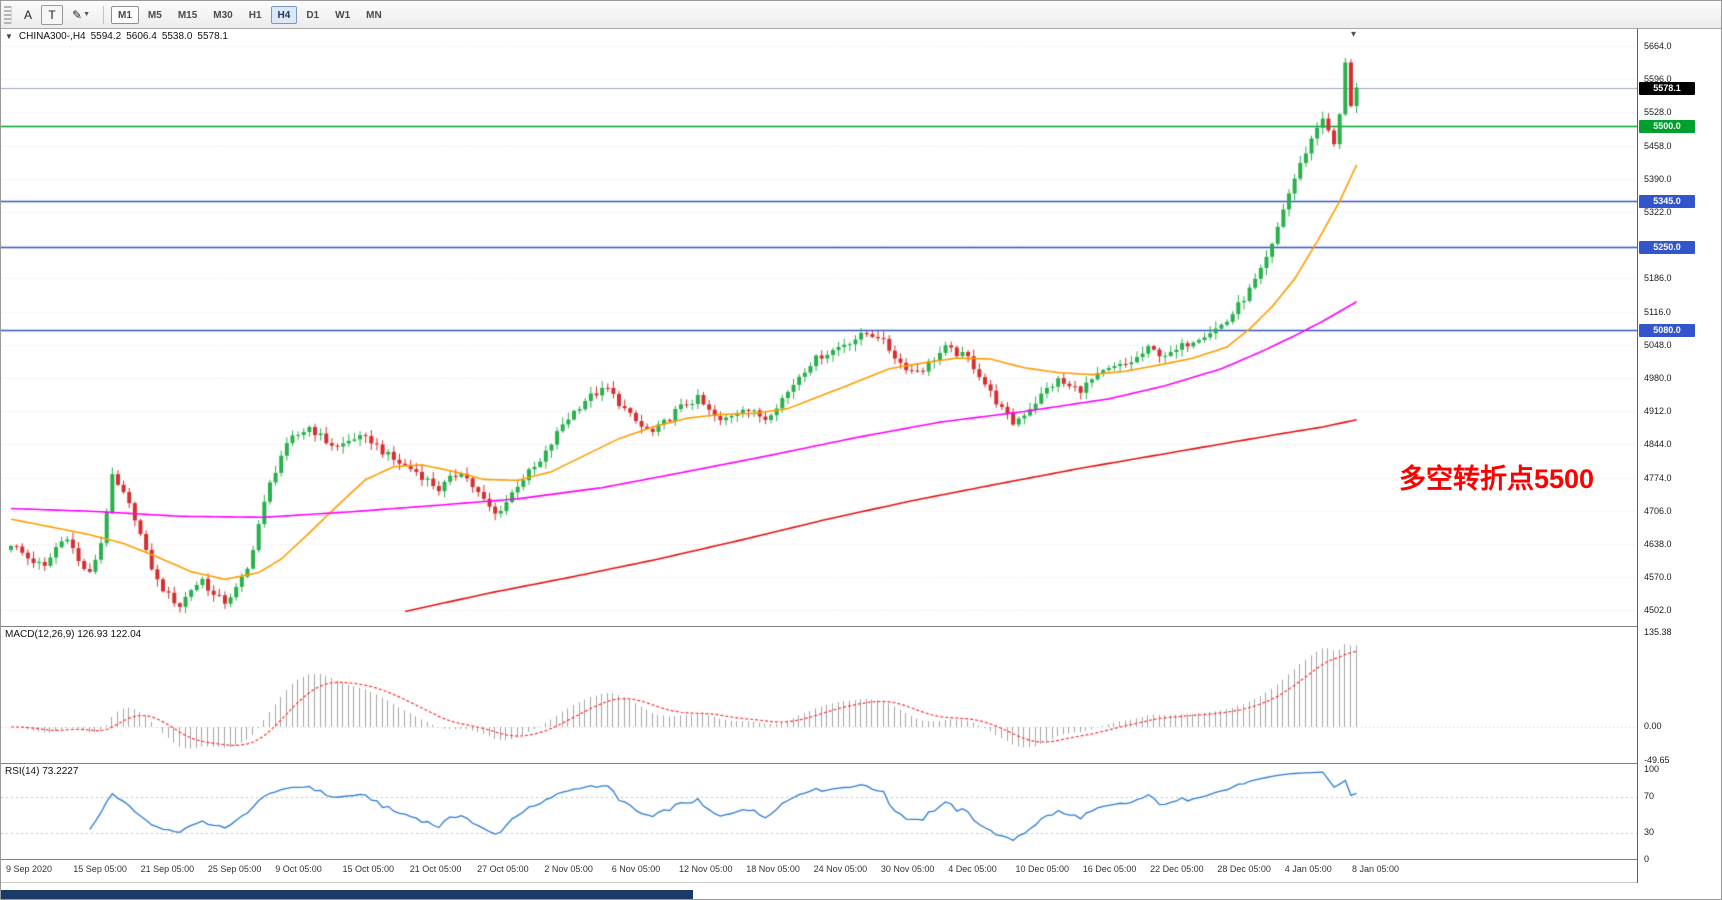  What do you see at coordinates (141, 36) in the screenshot?
I see `chart-high-value: 5606.4` at bounding box center [141, 36].